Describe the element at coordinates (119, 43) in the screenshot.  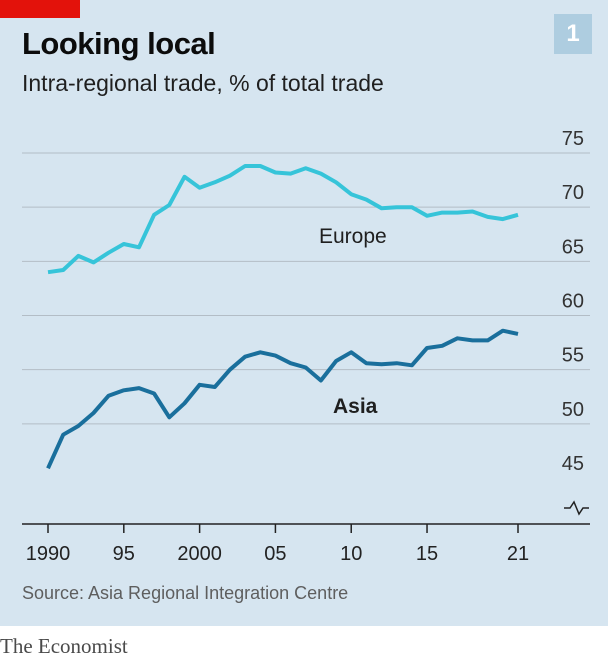
I see `chart-title: Looking local` at that location.